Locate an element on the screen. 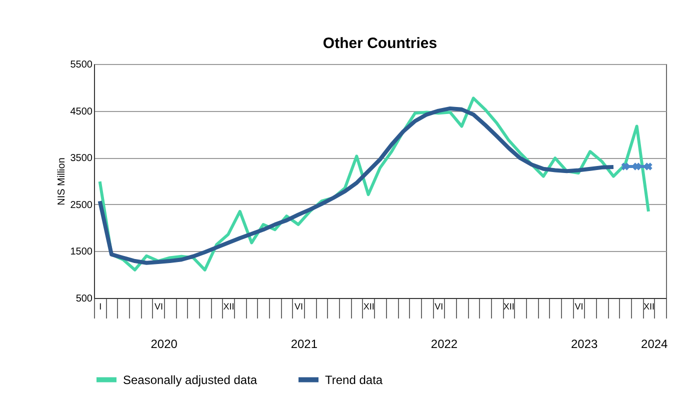  text: 2023 is located at coordinates (584, 344).